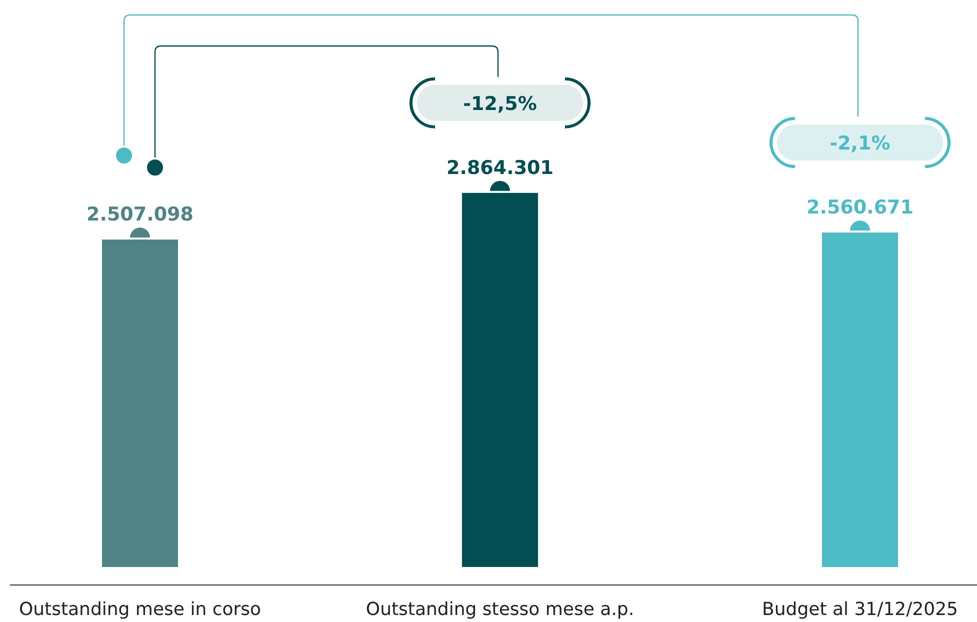 This screenshot has height=622, width=977. What do you see at coordinates (860, 207) in the screenshot?
I see `data-label: 2.560.671` at bounding box center [860, 207].